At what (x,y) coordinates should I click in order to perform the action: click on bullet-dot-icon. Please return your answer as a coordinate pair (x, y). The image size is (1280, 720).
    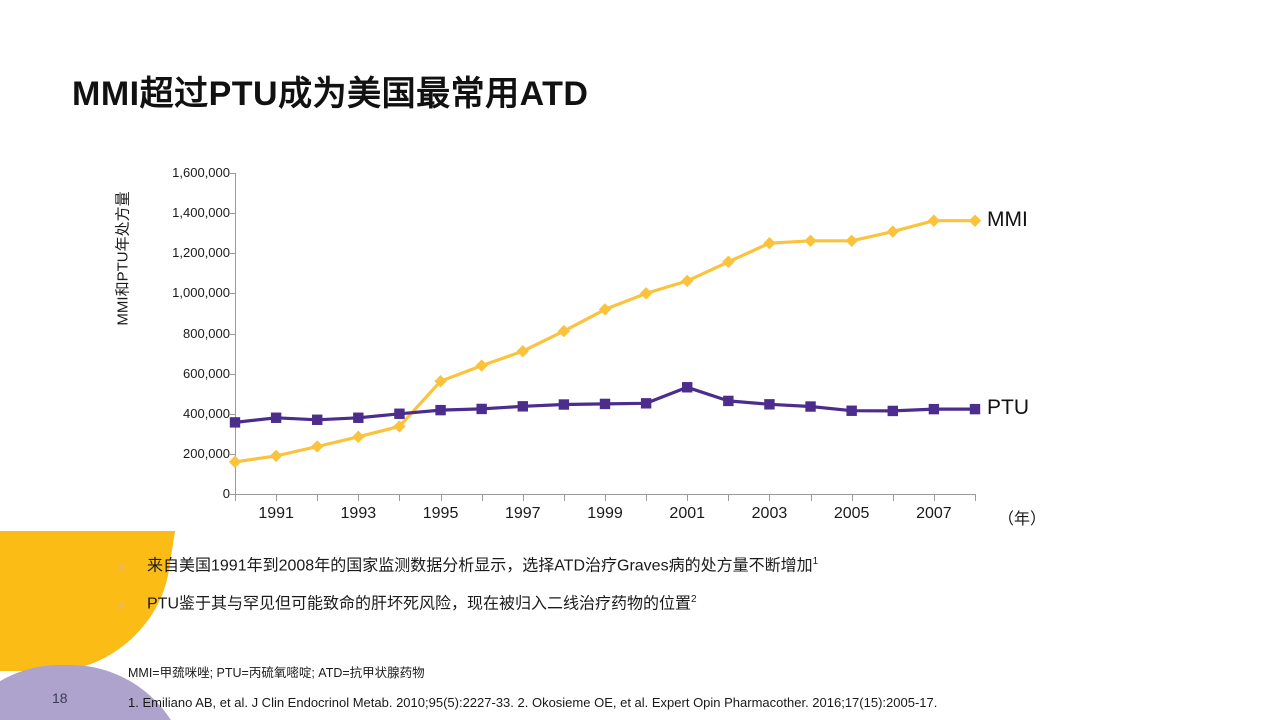
    Looking at the image, I should click on (121, 567).